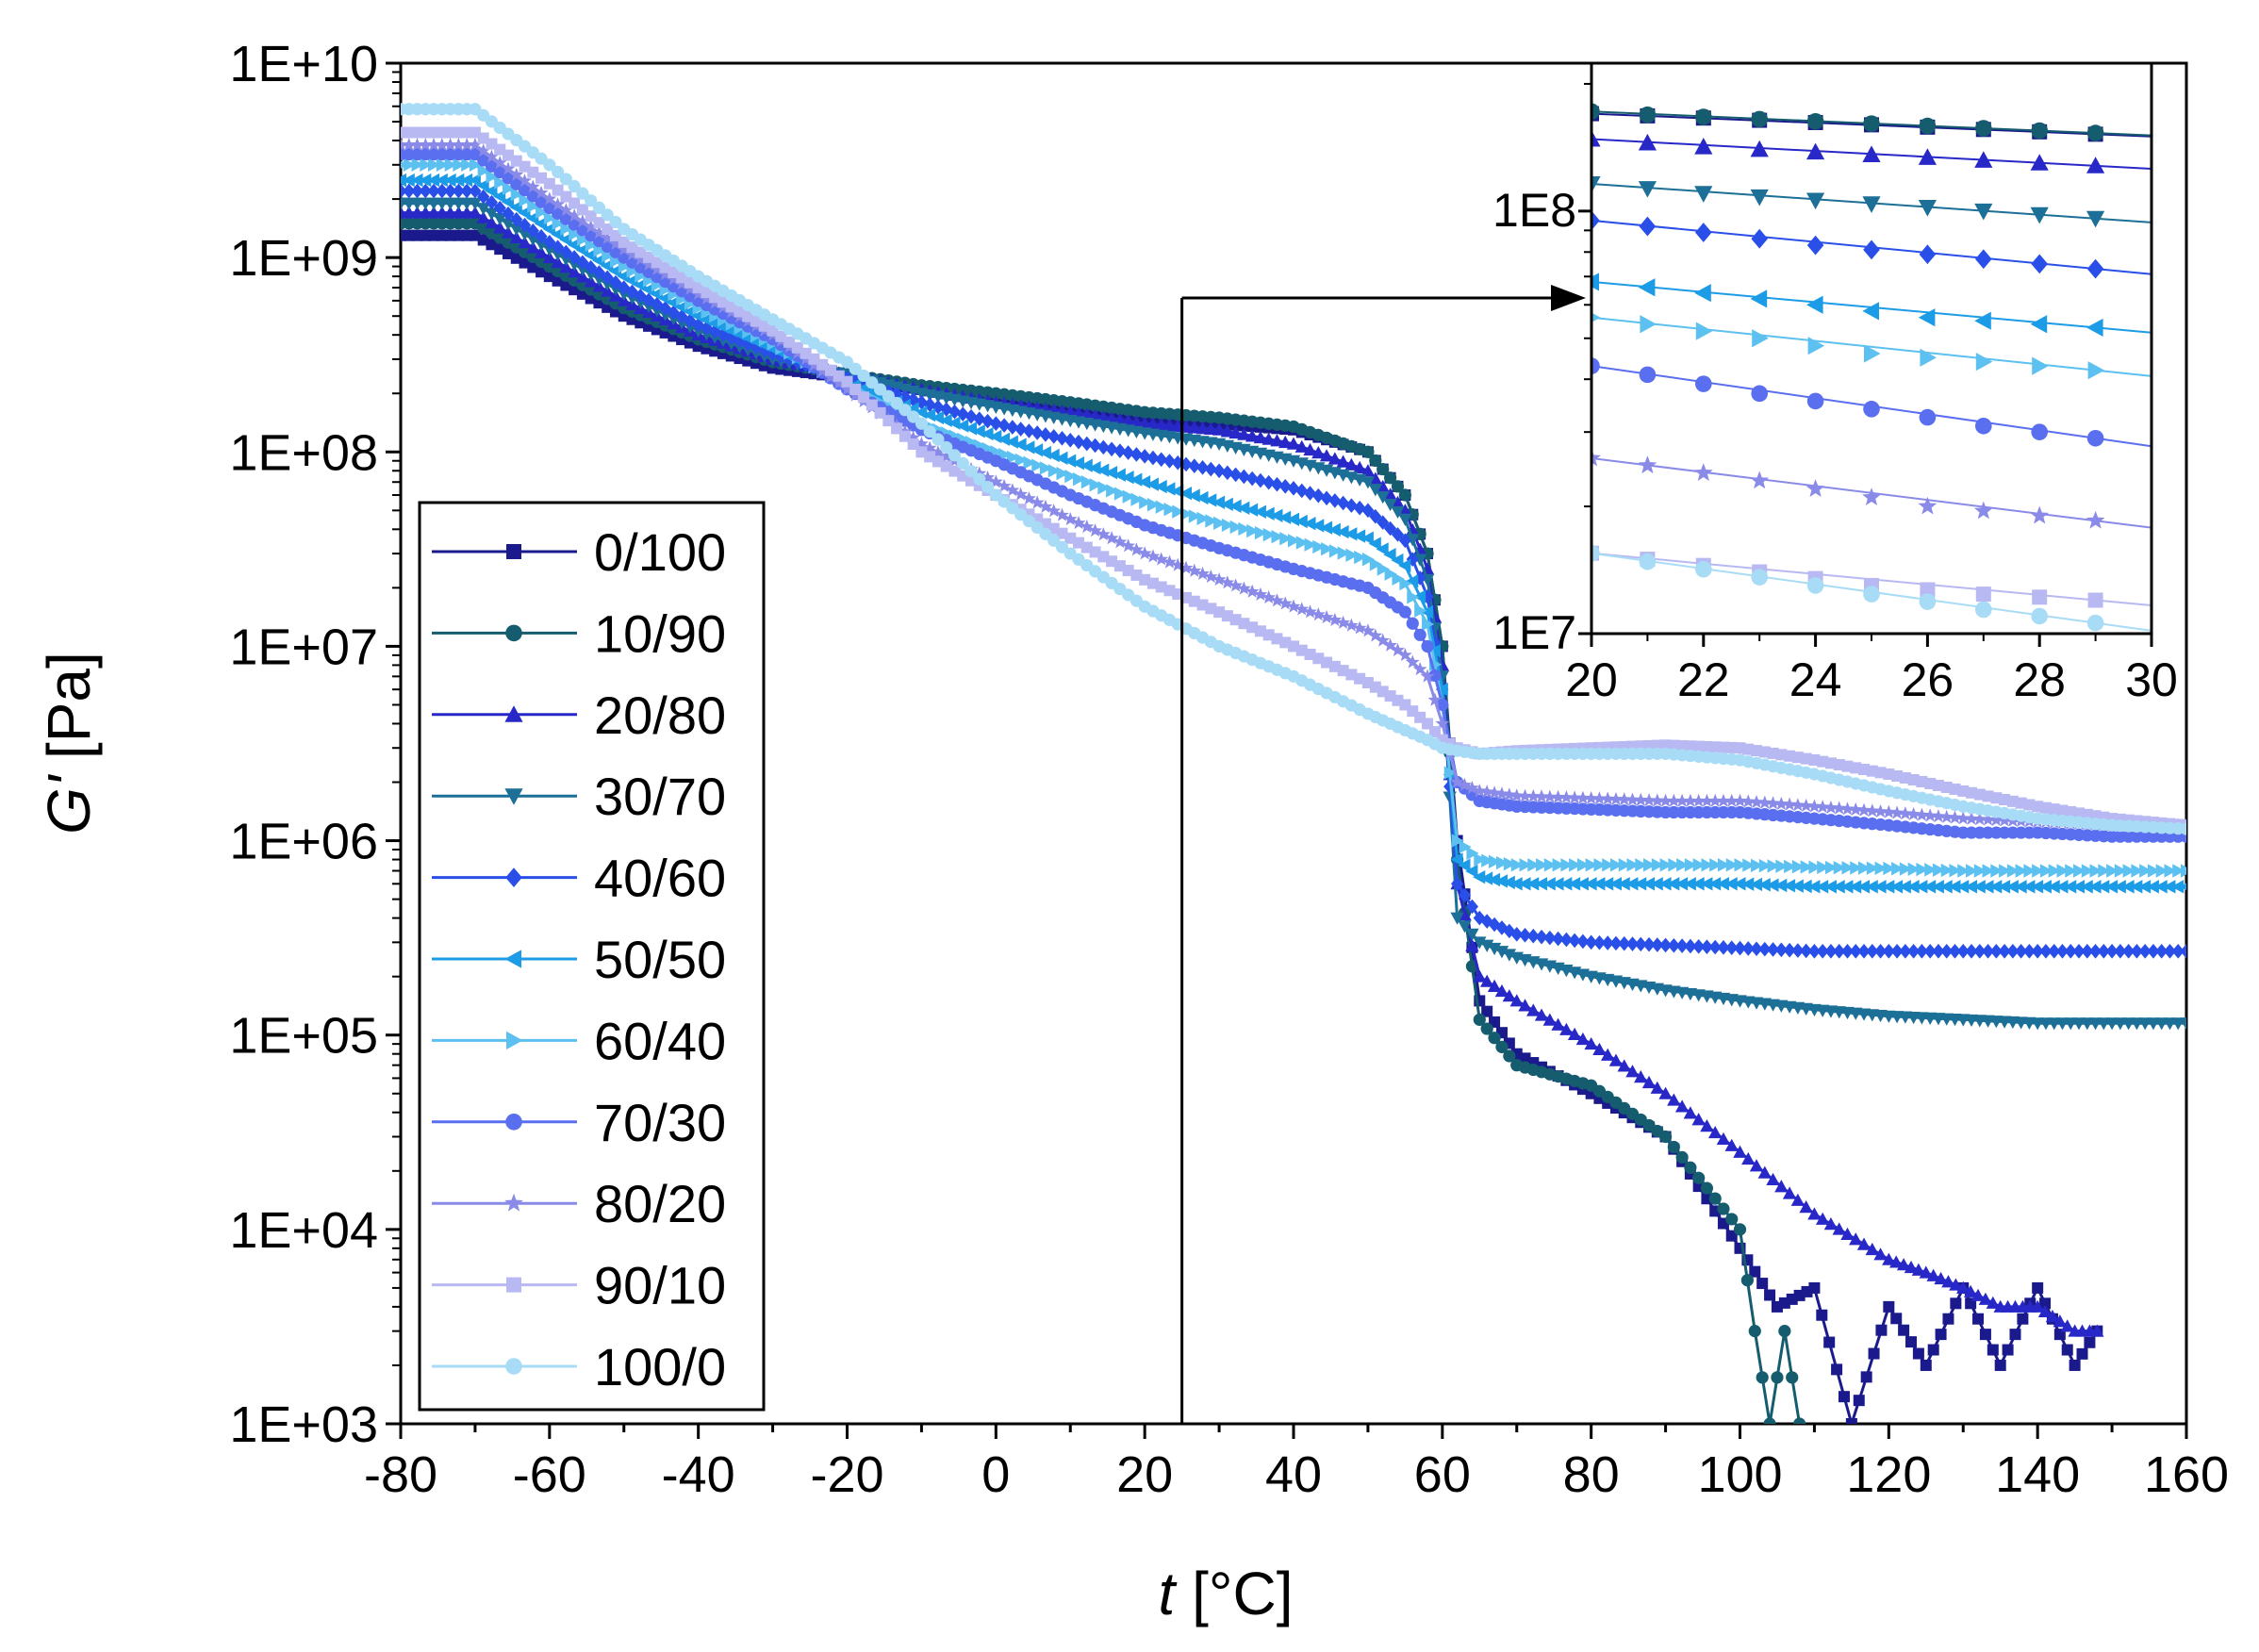 This screenshot has height=1652, width=2259. I want to click on legend-item-20-80: 20/80, so click(579, 715).